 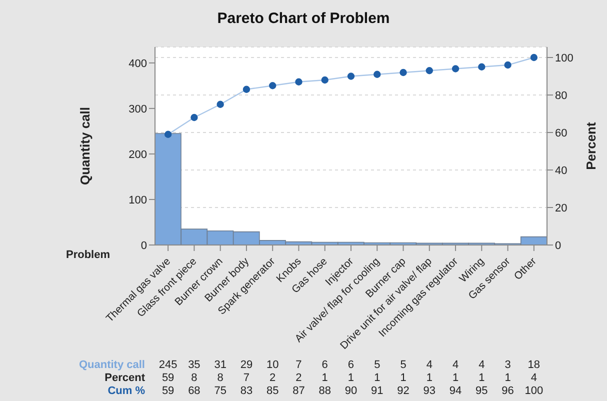 I want to click on data-label: 7, so click(x=298, y=365).